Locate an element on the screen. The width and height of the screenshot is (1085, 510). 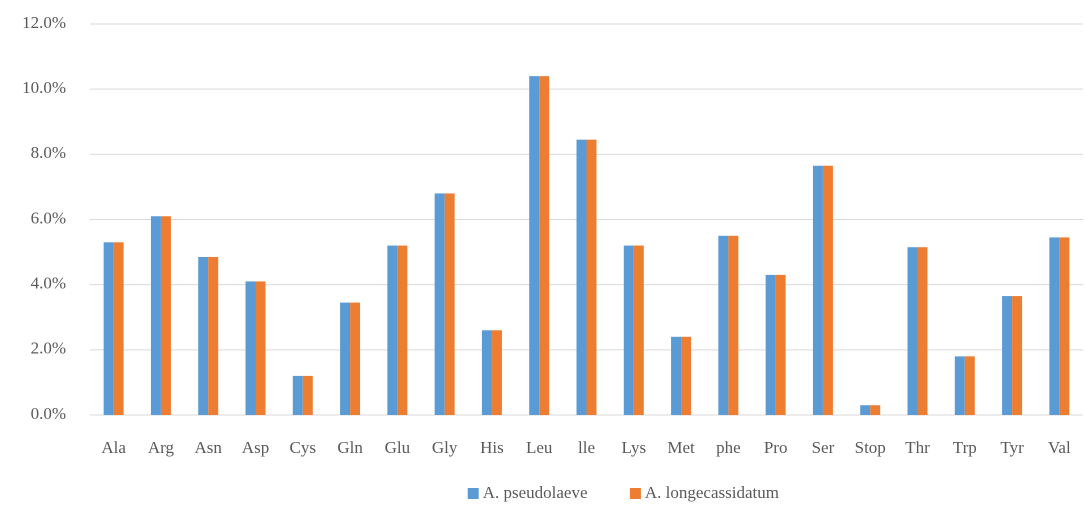
x-tick-label: phe is located at coordinates (728, 447).